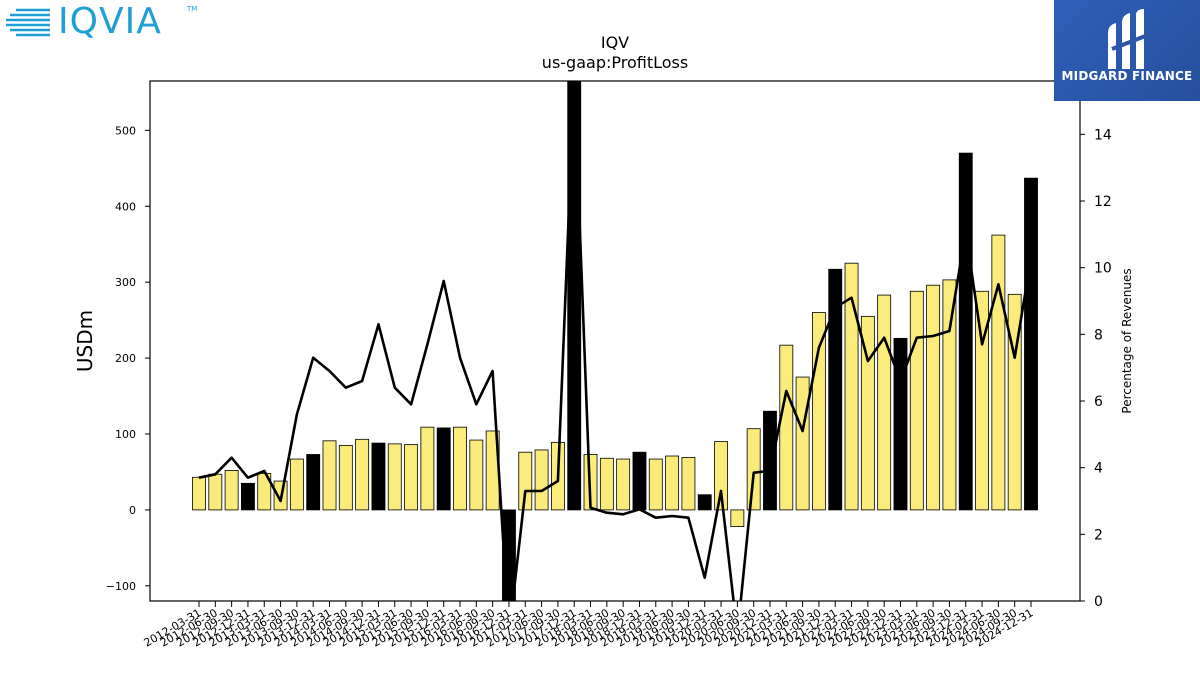 The width and height of the screenshot is (1200, 675). Describe the element at coordinates (132, 510) in the screenshot. I see `y-tick-label: 0` at that location.